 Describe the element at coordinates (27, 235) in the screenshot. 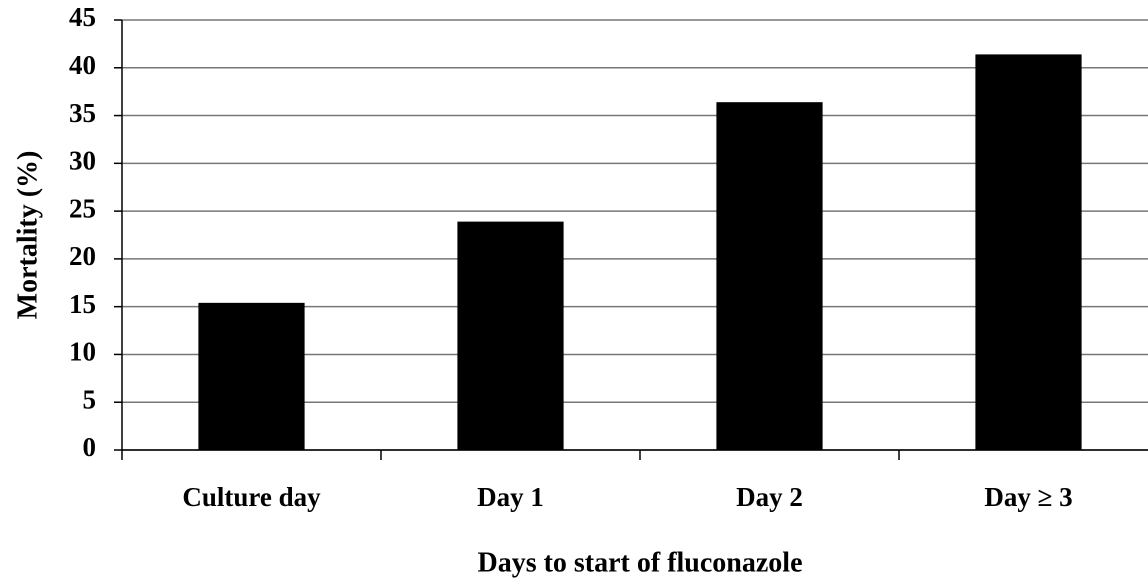

I see `y-axis-title: Mortality (%)` at that location.